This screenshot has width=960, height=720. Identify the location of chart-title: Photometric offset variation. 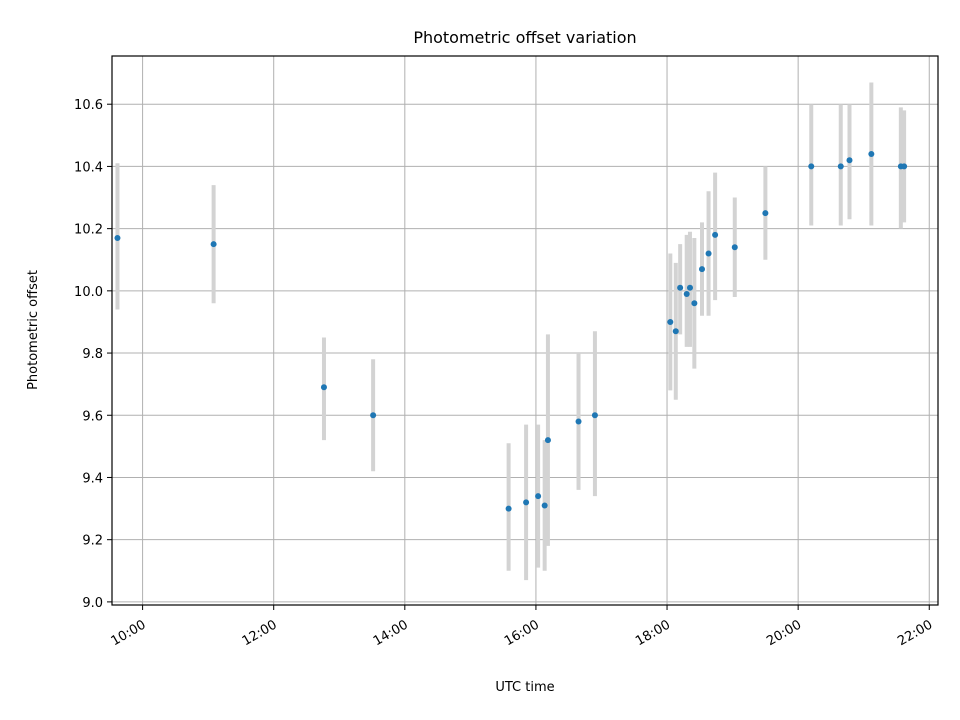
(524, 37).